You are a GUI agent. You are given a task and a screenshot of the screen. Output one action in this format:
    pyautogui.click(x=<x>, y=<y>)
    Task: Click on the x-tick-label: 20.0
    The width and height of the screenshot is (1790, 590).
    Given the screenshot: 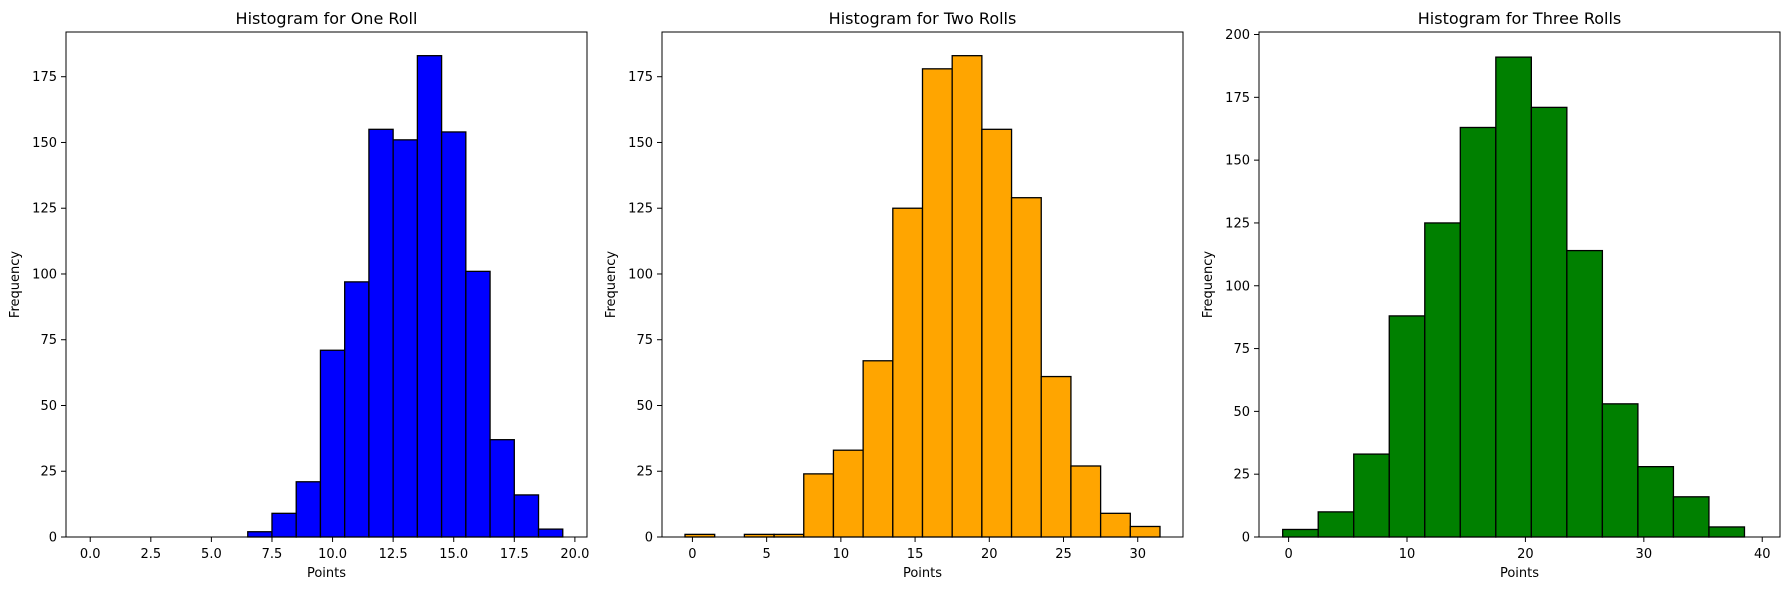 What is the action you would take?
    pyautogui.click(x=574, y=554)
    